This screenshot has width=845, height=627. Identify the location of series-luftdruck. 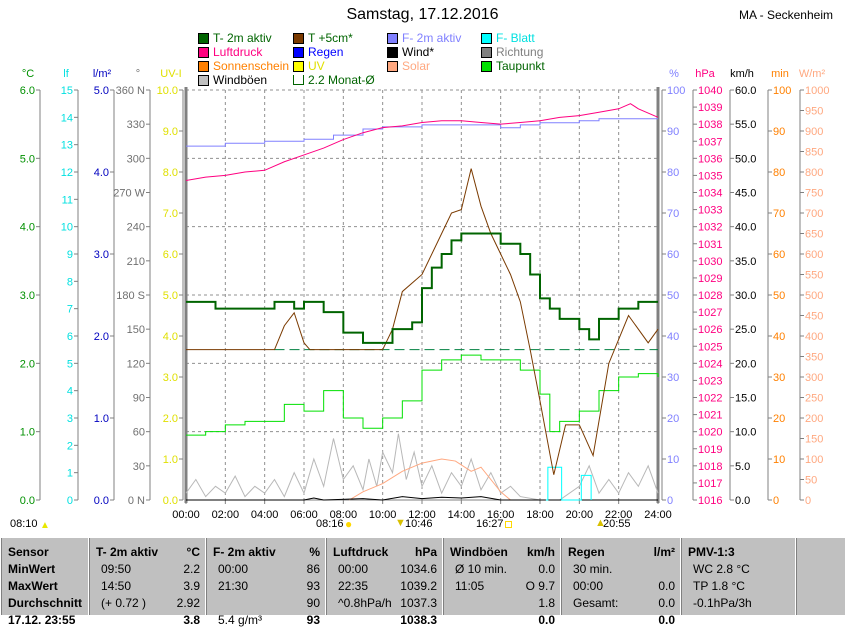
(422, 142).